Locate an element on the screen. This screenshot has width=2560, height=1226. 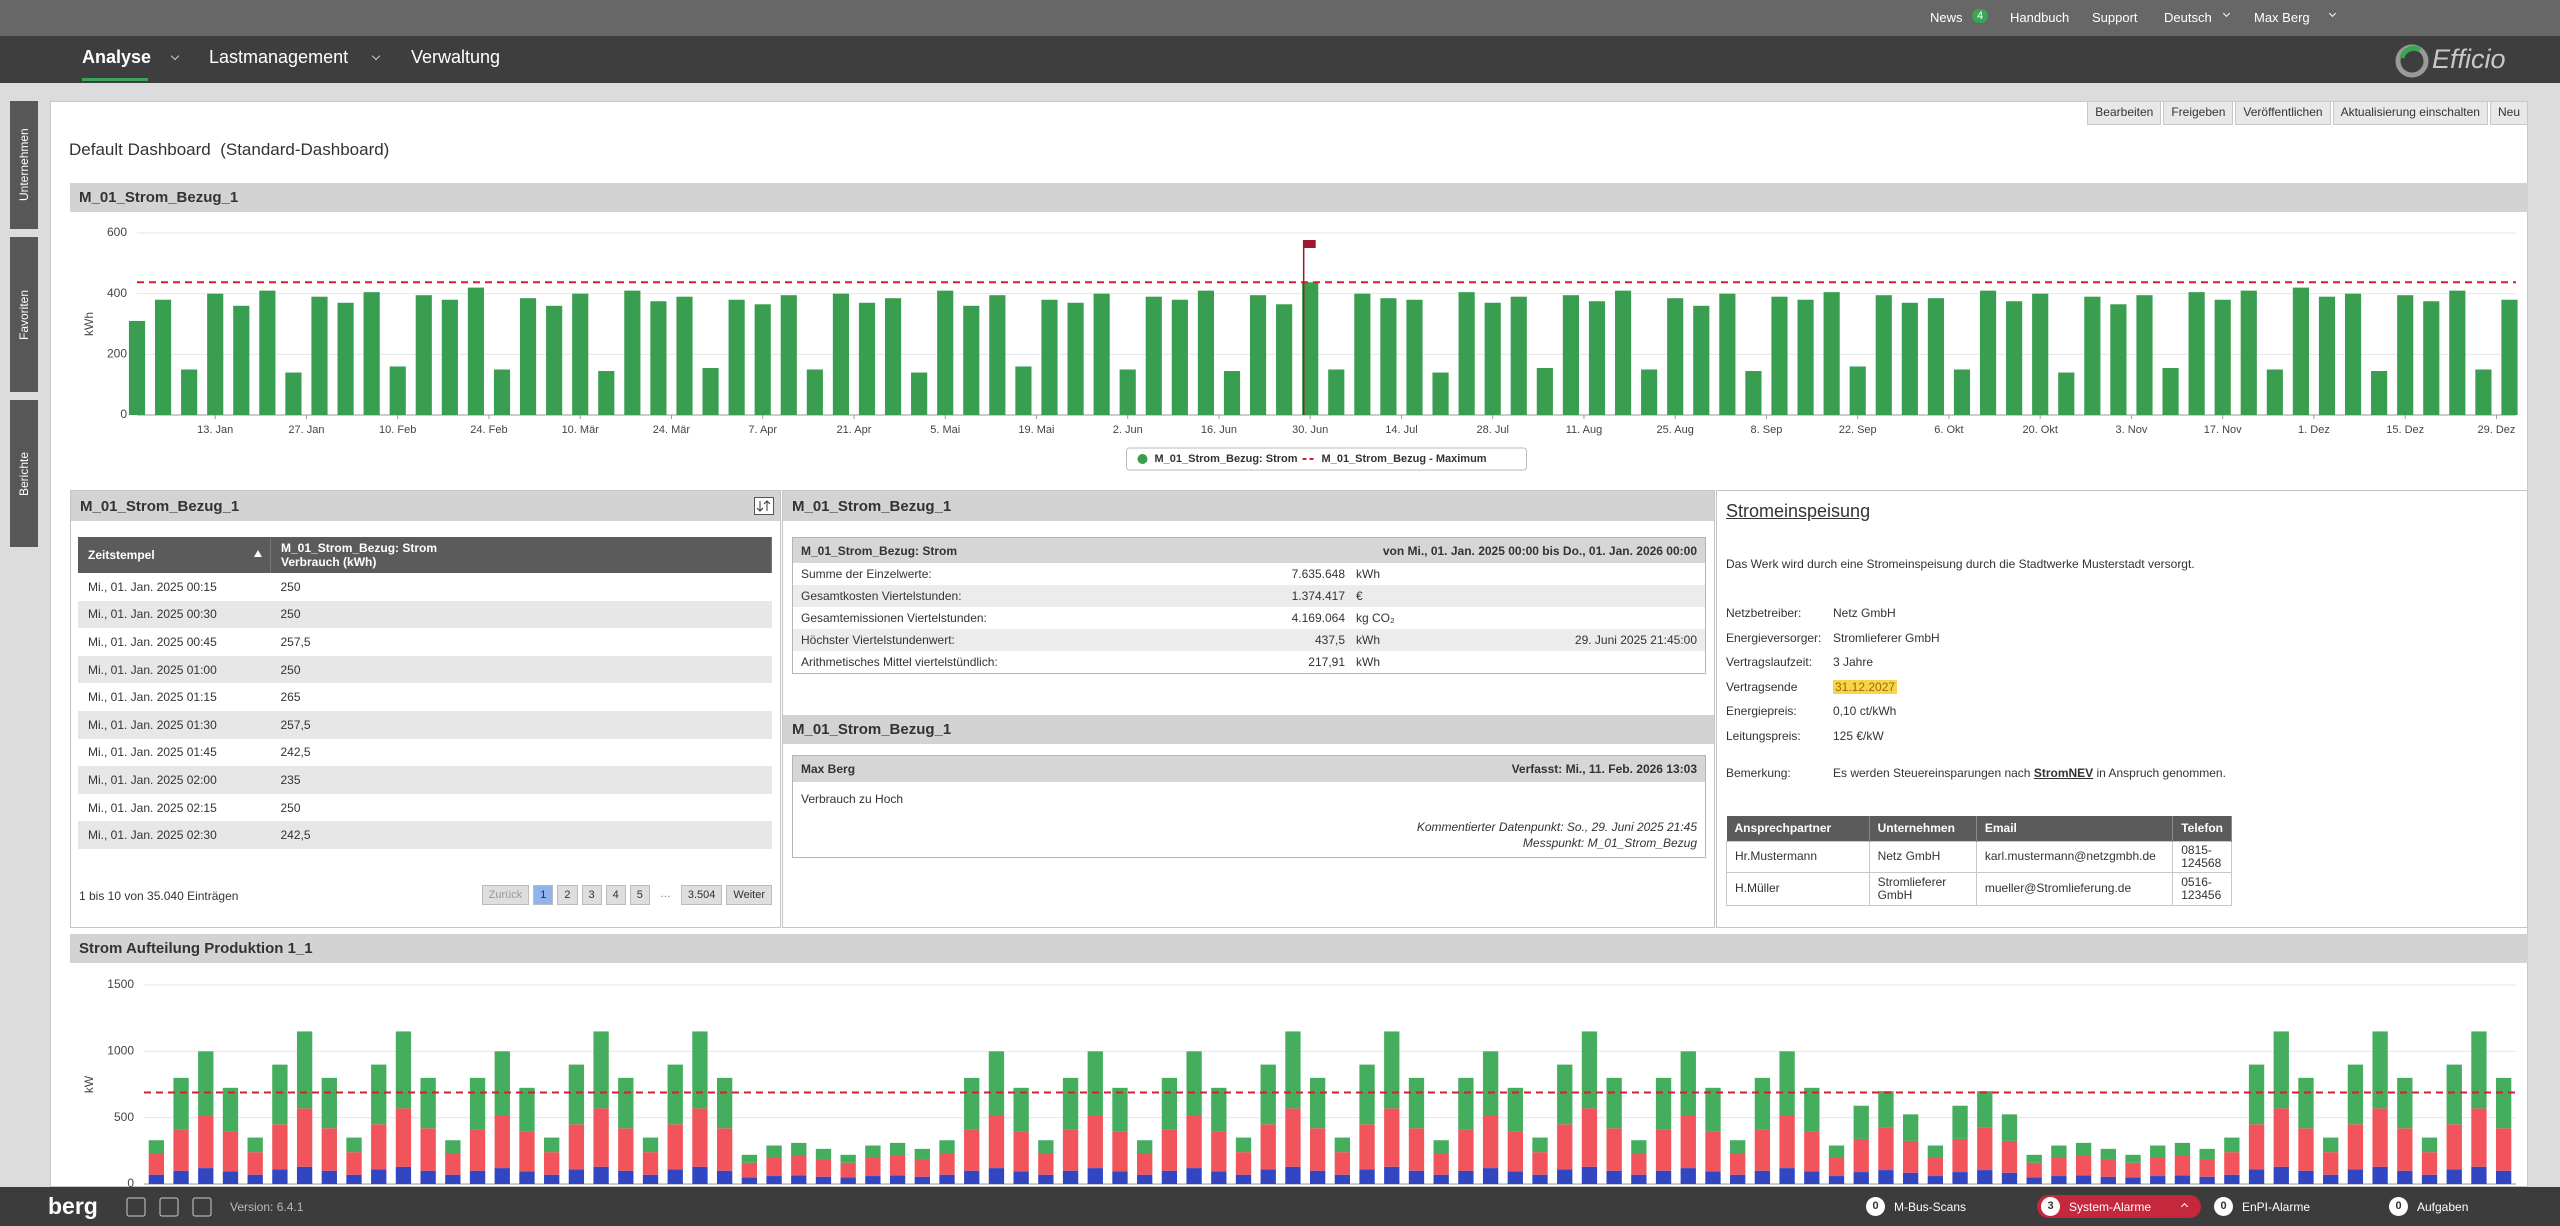
table-cell: Mi., 01. Jan. 2025 01:00 is located at coordinates (152, 669).